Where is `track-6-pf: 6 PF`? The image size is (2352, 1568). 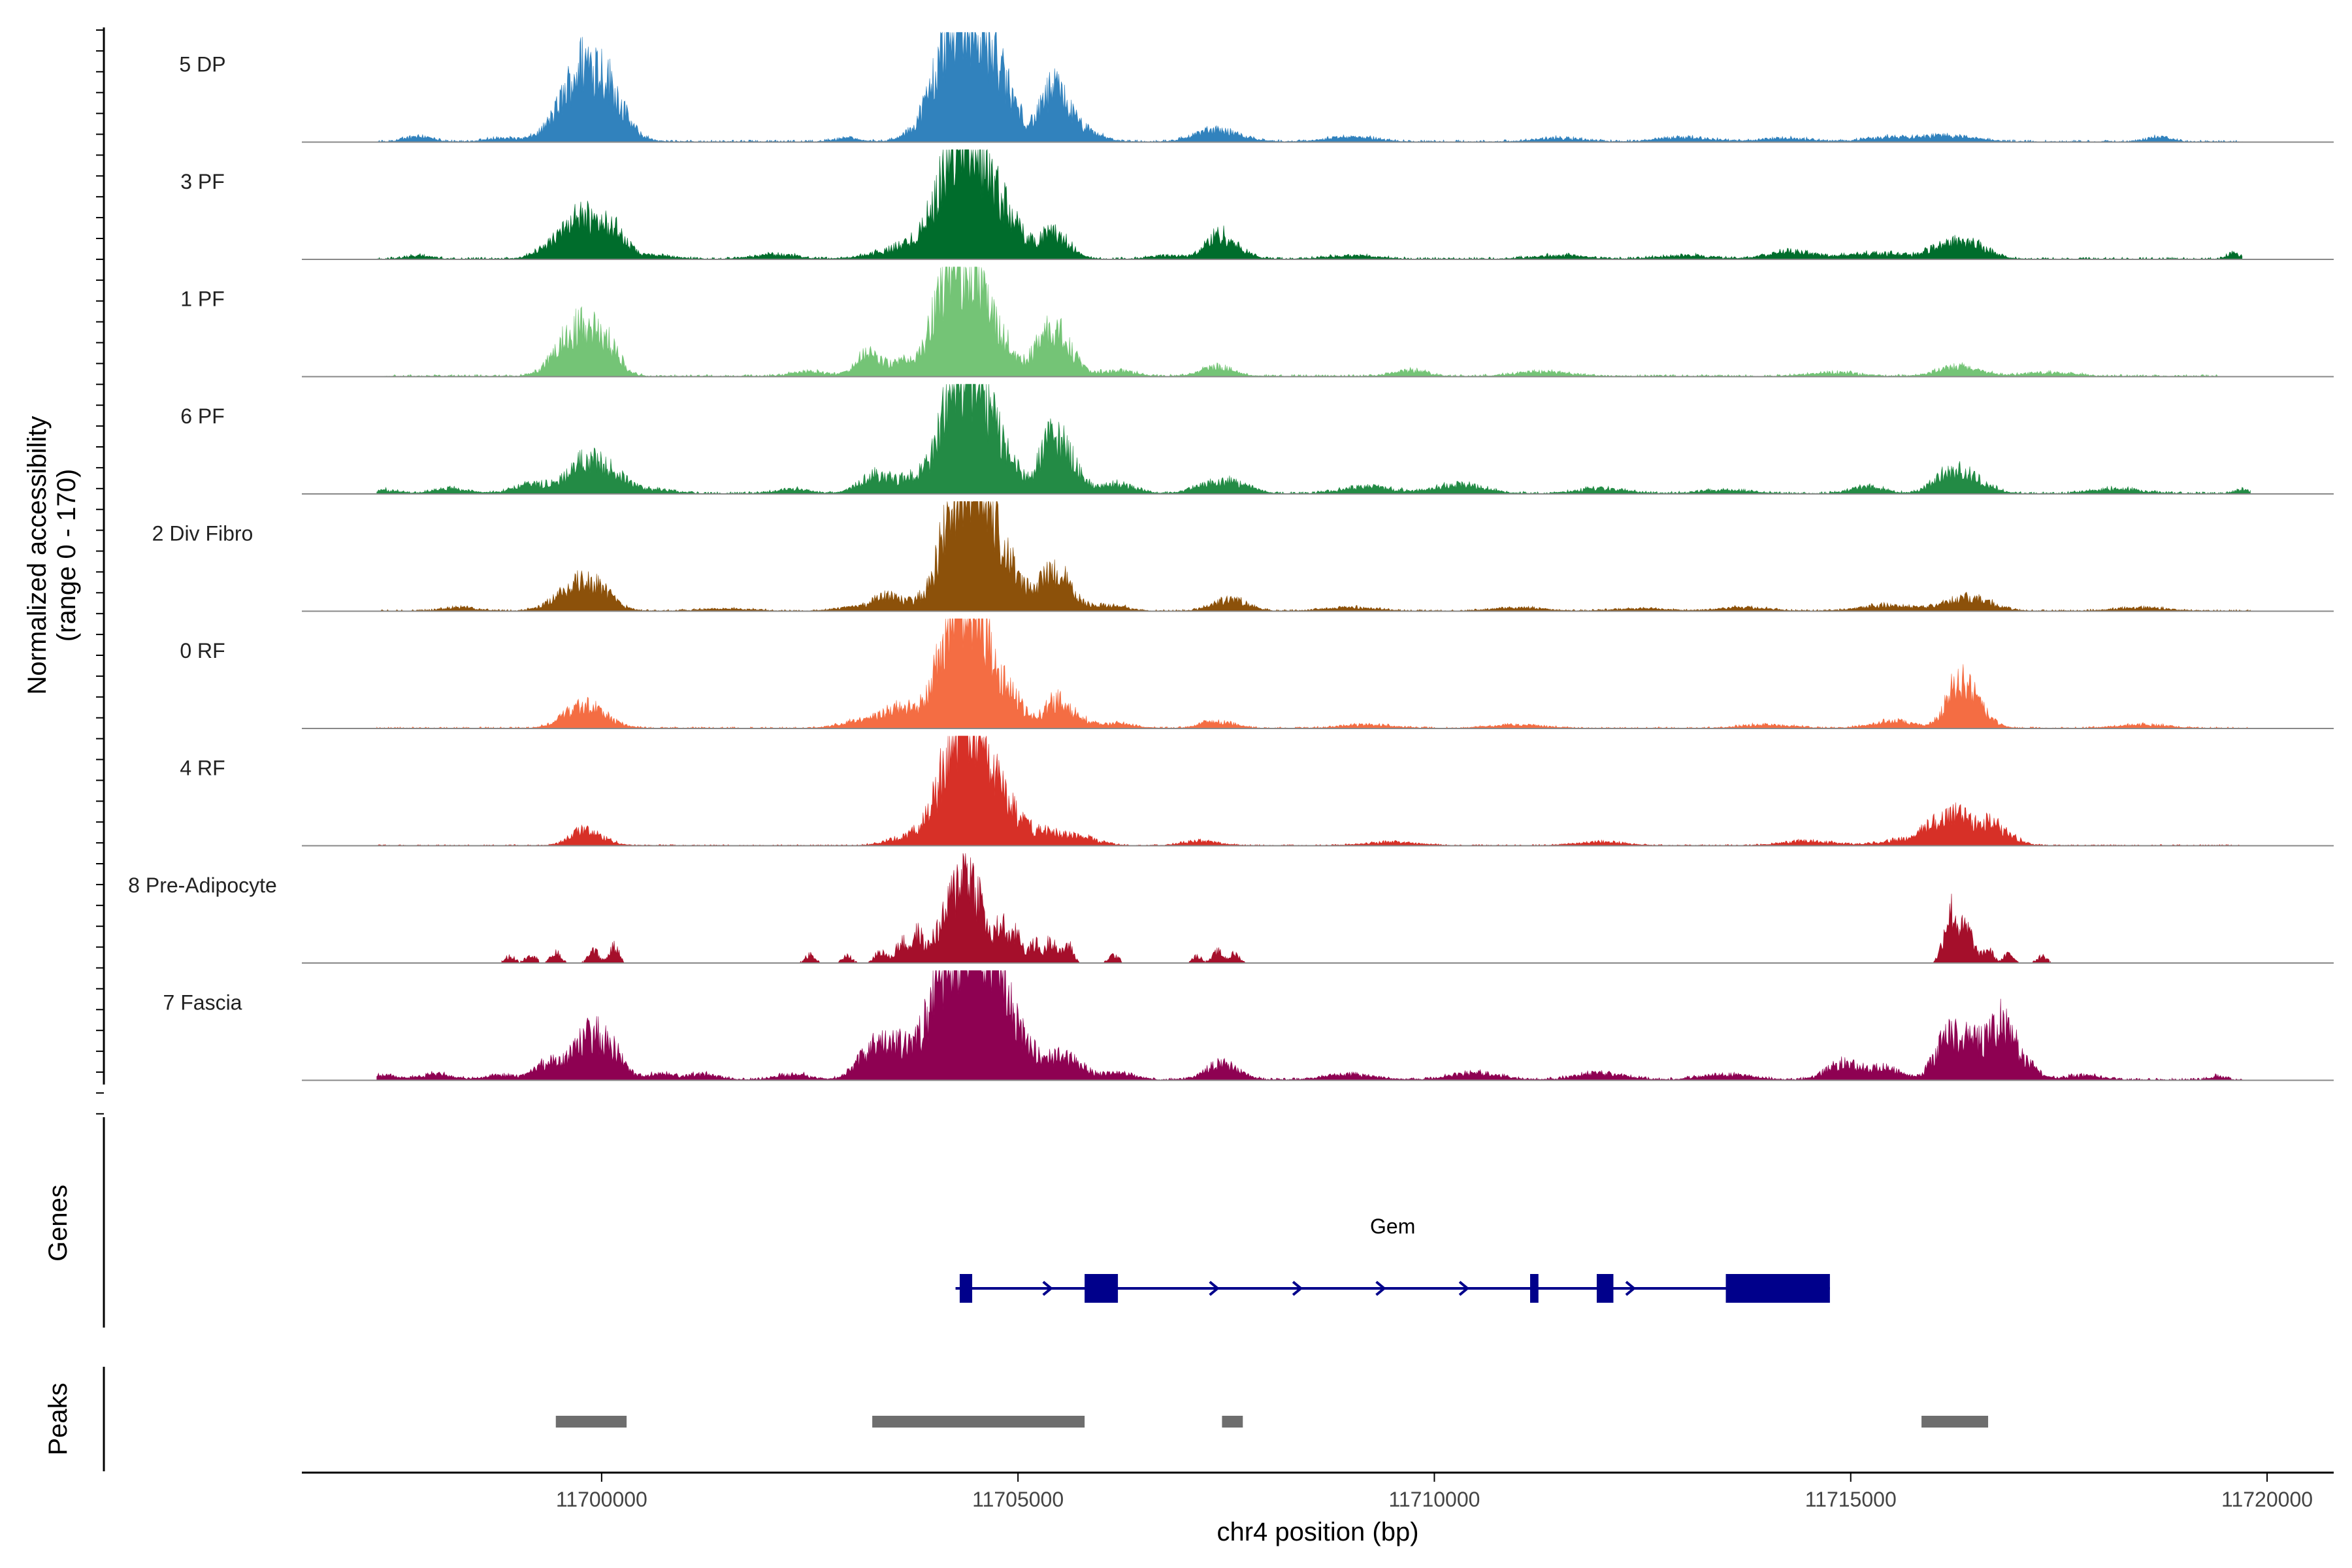 track-6-pf: 6 PF is located at coordinates (1257, 439).